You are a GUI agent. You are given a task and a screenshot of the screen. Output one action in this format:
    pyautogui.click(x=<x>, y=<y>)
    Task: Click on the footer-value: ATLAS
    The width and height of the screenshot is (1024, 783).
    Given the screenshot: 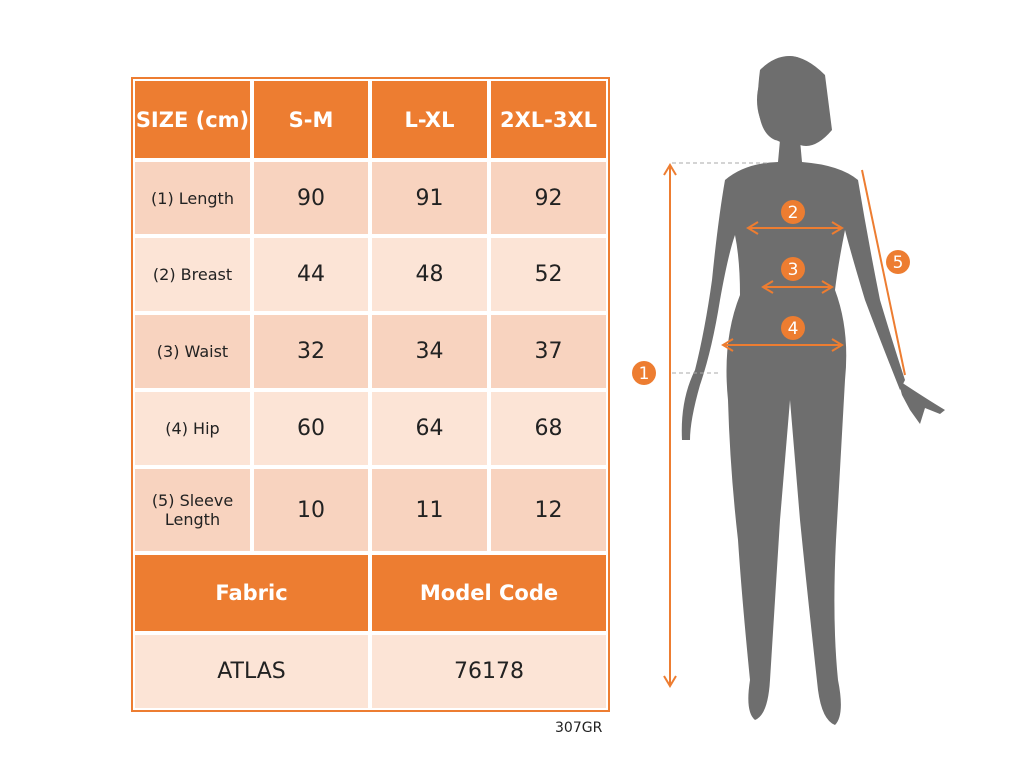 What is the action you would take?
    pyautogui.click(x=251, y=671)
    